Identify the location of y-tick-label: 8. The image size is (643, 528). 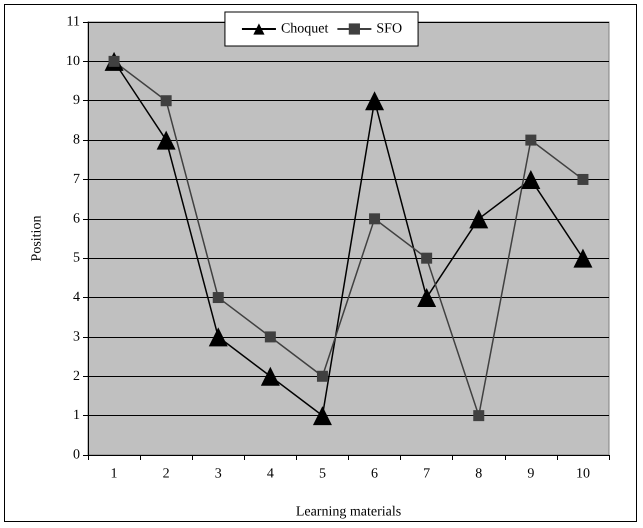
(76, 140).